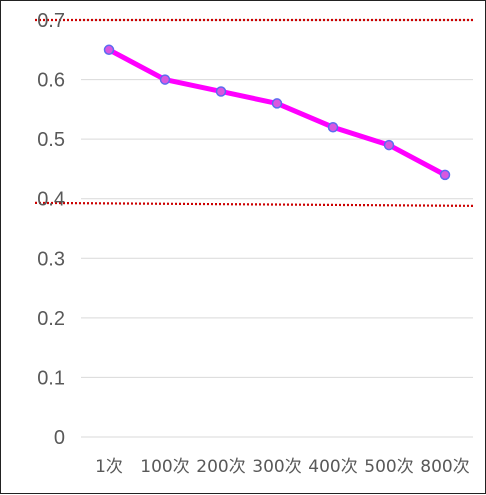 The image size is (486, 495). What do you see at coordinates (51, 140) in the screenshot?
I see `y-tick-label: 0.5` at bounding box center [51, 140].